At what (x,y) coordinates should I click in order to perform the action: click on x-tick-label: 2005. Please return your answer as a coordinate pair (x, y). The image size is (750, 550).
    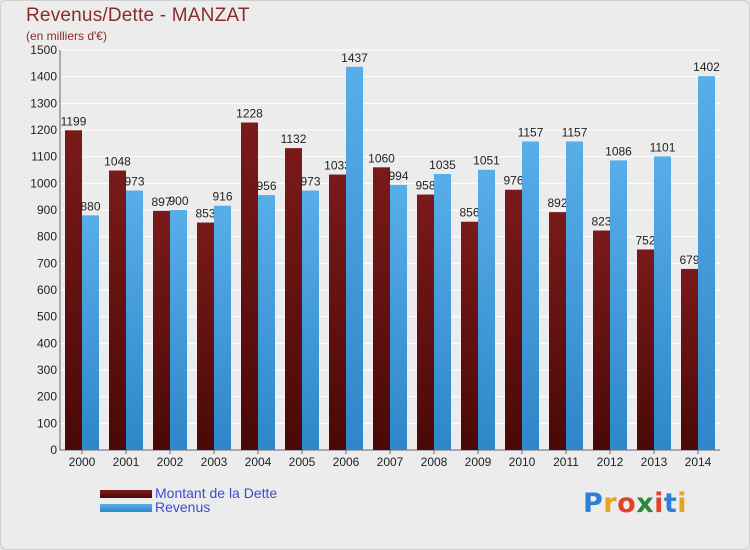
    Looking at the image, I should click on (302, 462).